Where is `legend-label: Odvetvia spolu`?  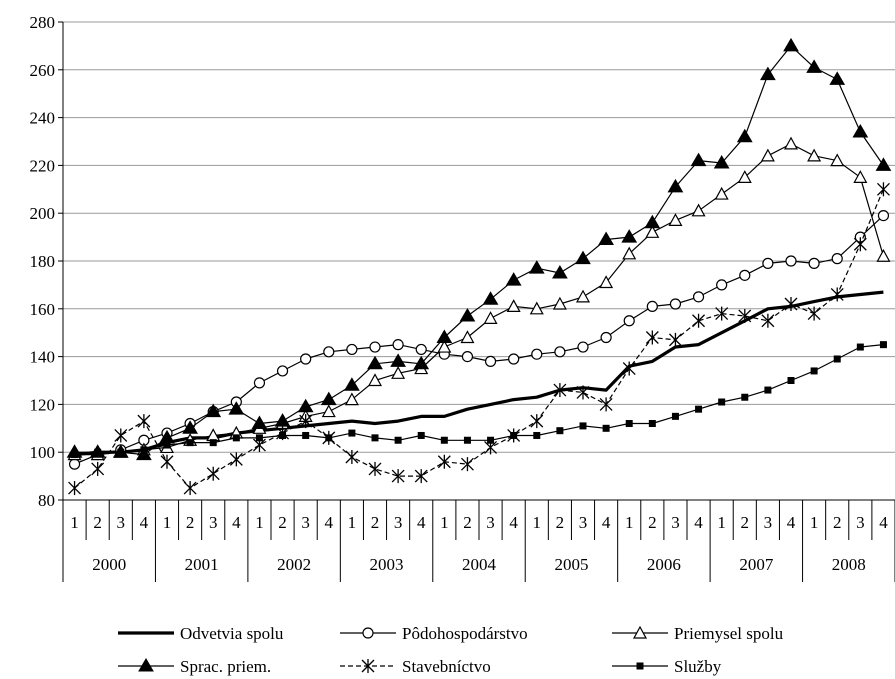 legend-label: Odvetvia spolu is located at coordinates (232, 633).